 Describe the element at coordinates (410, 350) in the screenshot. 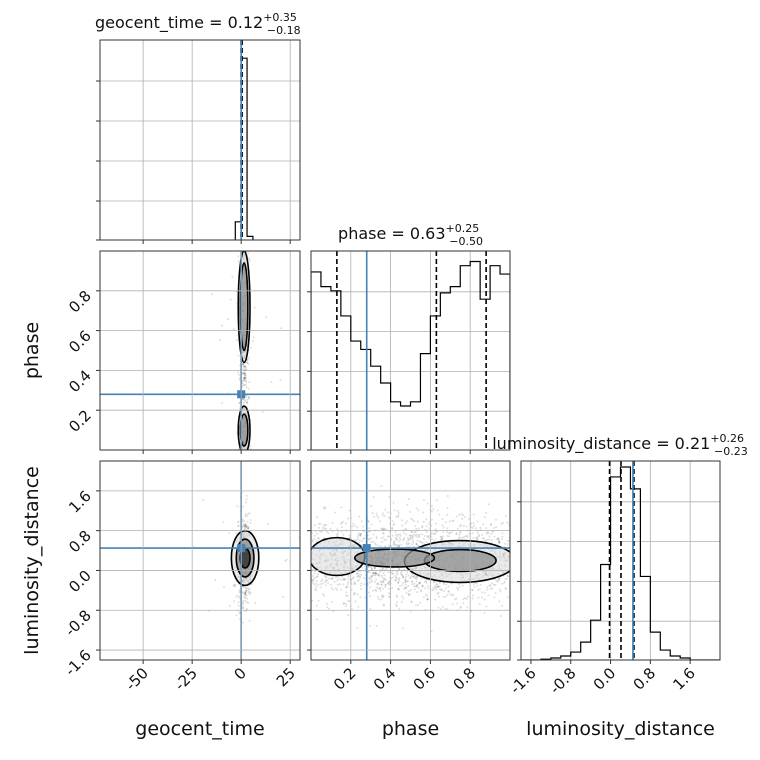

I see `hist-phase-group` at that location.